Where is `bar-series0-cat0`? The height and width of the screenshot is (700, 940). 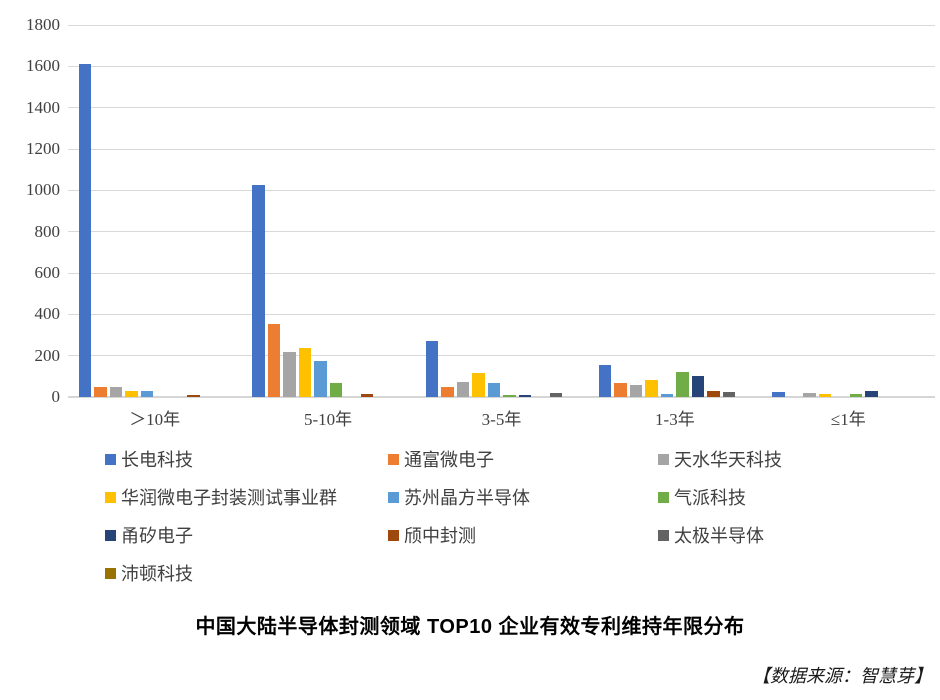 bar-series0-cat0 is located at coordinates (85, 230).